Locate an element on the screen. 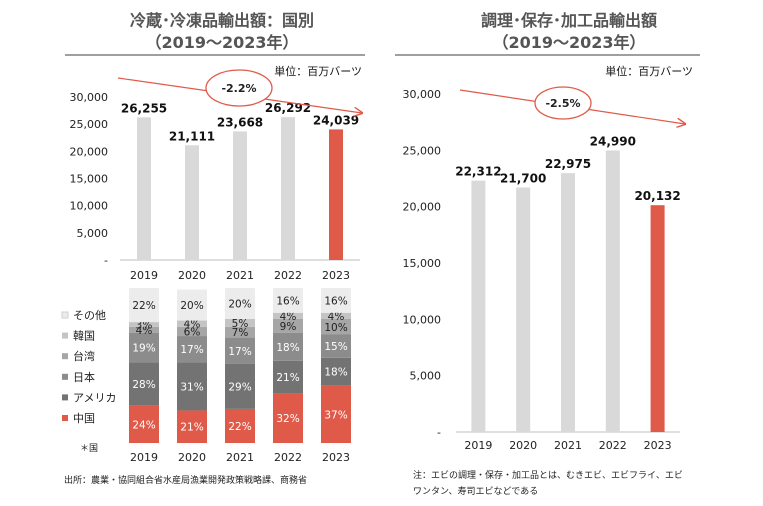  right-value-label: 20,132 is located at coordinates (657, 196).